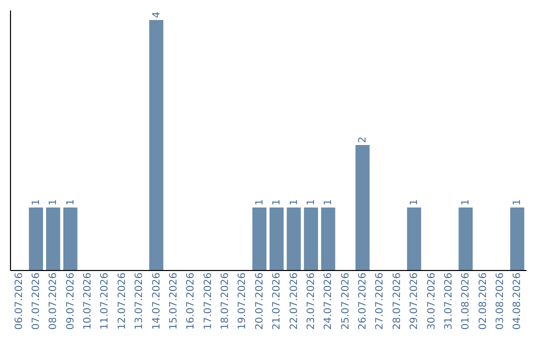 Image resolution: width=540 pixels, height=340 pixels. Describe the element at coordinates (346, 301) in the screenshot. I see `x-tick-label: 25.07.2026` at that location.